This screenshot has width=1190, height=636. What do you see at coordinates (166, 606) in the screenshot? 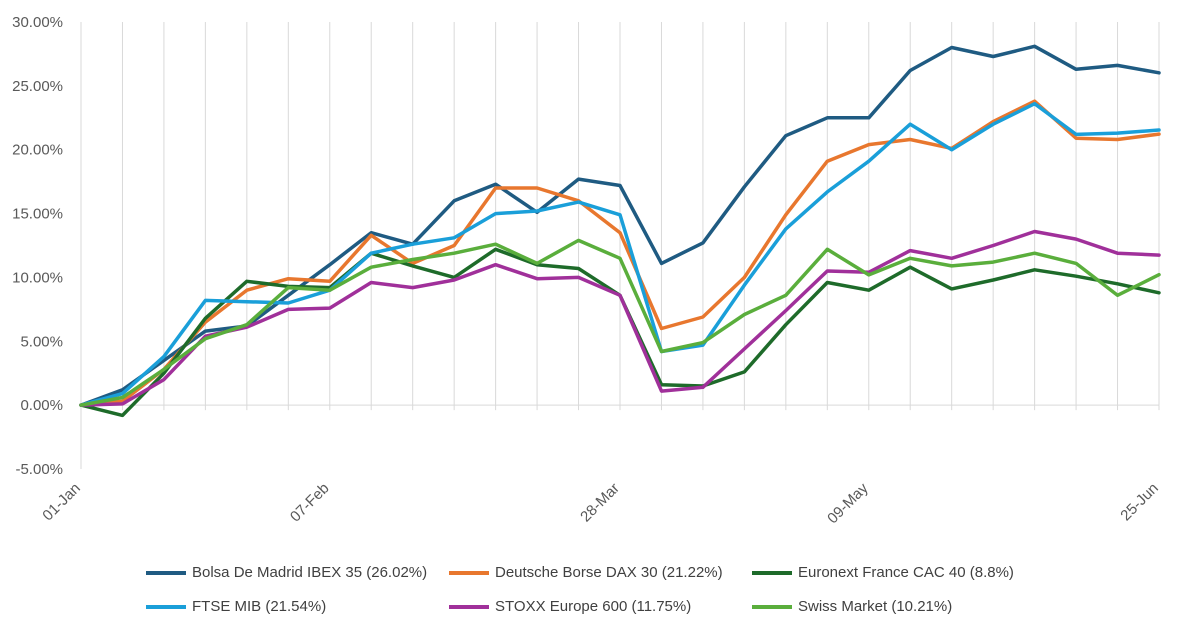
I see `legend-swatch-ftse` at bounding box center [166, 606].